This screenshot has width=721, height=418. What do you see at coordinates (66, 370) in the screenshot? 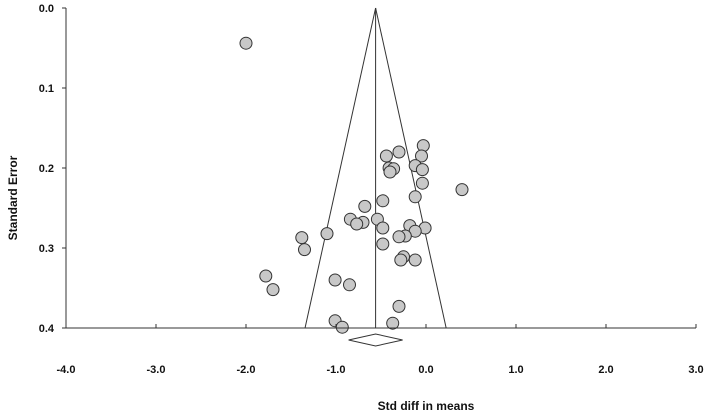
I see `x-tick-label: -4.0` at bounding box center [66, 370].